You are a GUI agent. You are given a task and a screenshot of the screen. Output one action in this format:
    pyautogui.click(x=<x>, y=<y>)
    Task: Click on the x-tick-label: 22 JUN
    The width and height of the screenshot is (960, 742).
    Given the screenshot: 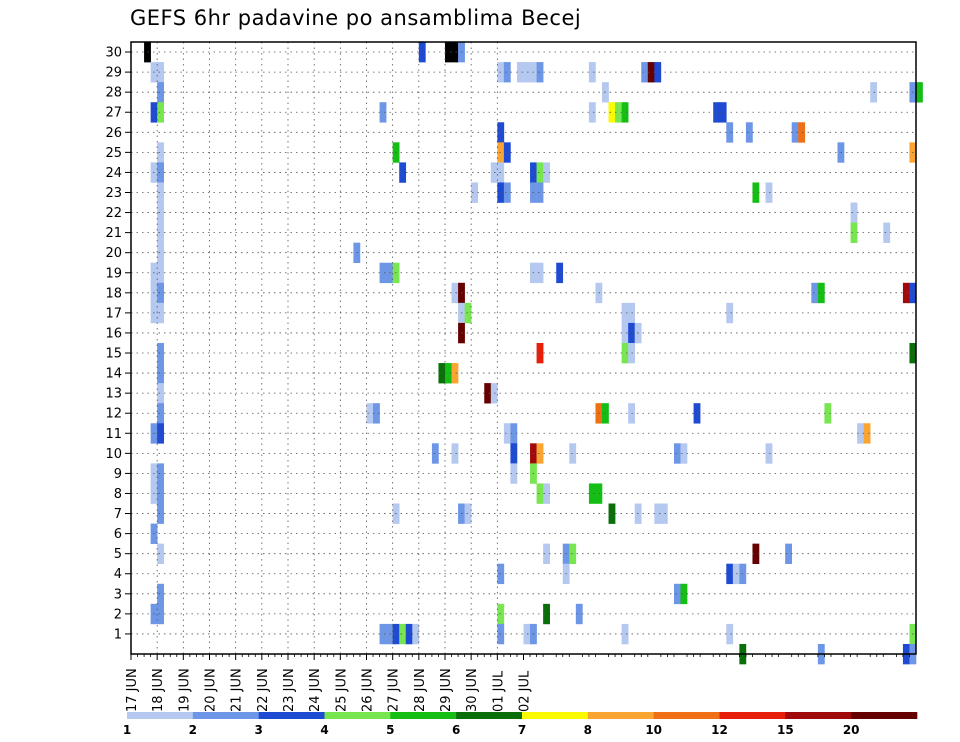 What is the action you would take?
    pyautogui.click(x=263, y=690)
    